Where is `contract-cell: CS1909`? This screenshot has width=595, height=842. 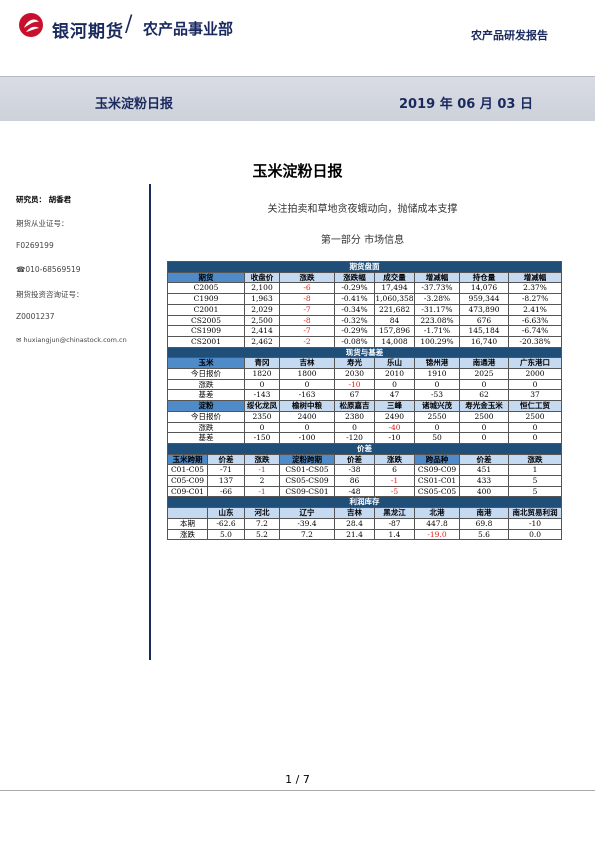 contract-cell: CS1909 is located at coordinates (206, 331).